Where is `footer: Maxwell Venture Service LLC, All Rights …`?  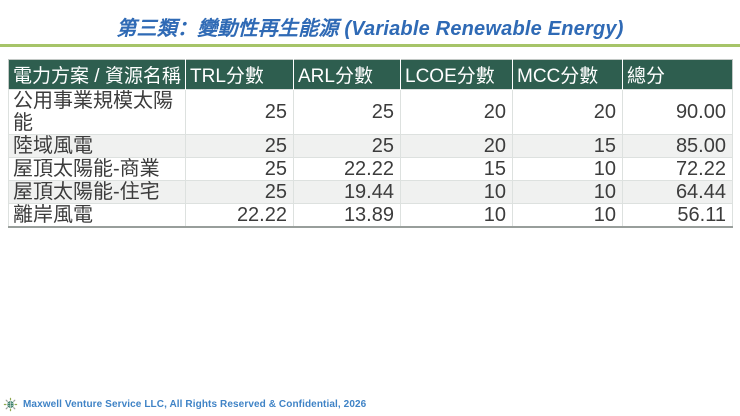
footer: Maxwell Venture Service LLC, All Rights … is located at coordinates (184, 404).